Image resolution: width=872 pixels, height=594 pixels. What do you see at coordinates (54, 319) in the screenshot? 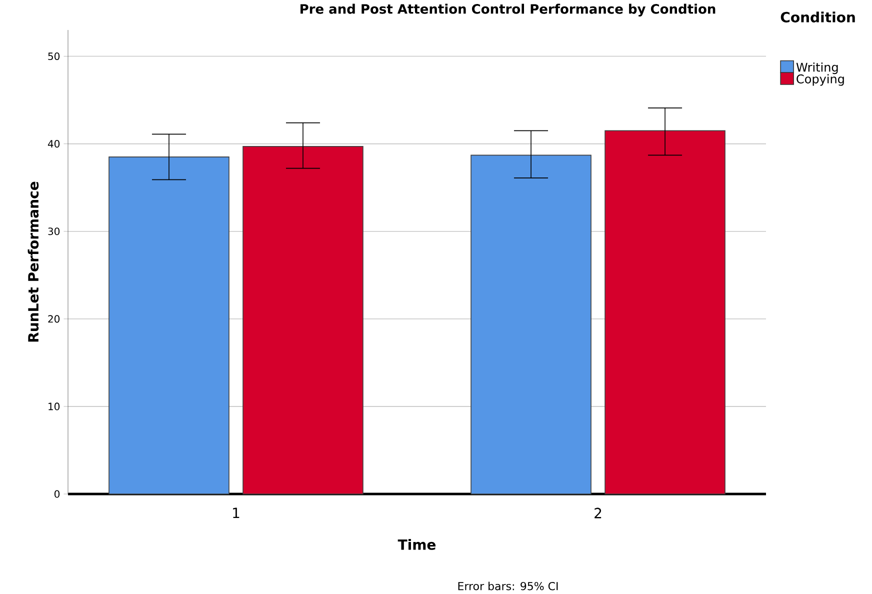
I see `y-tick-label: 20` at bounding box center [54, 319].